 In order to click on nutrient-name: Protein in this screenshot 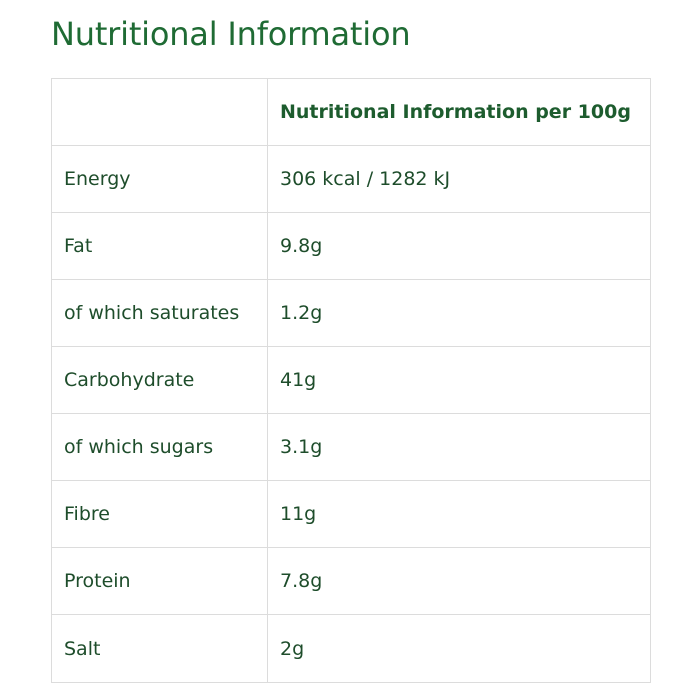, I will do `click(159, 581)`.